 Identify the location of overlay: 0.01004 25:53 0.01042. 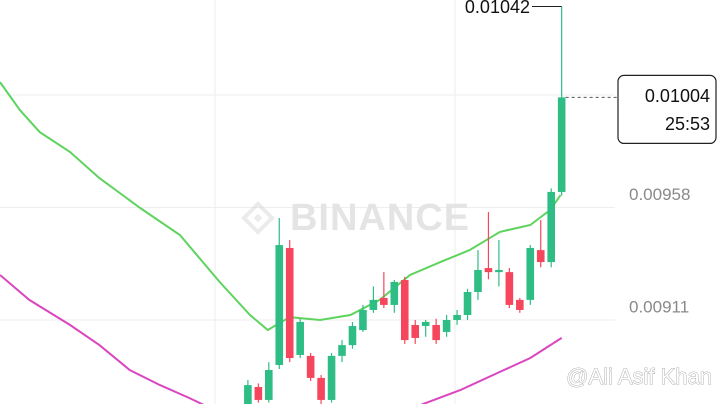
(591, 72).